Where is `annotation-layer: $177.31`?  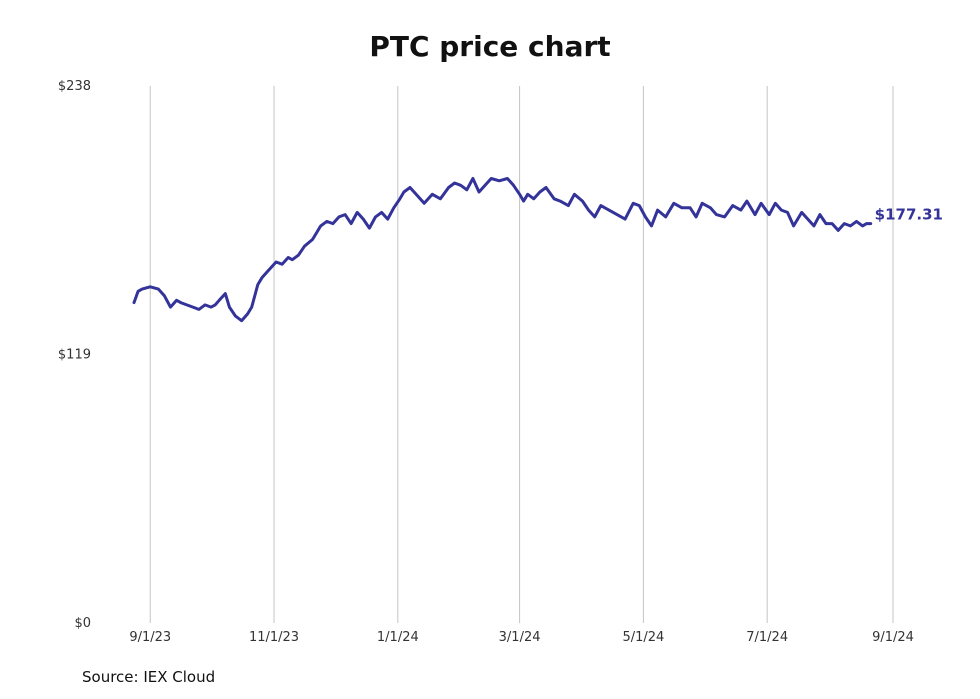
annotation-layer: $177.31 is located at coordinates (909, 215).